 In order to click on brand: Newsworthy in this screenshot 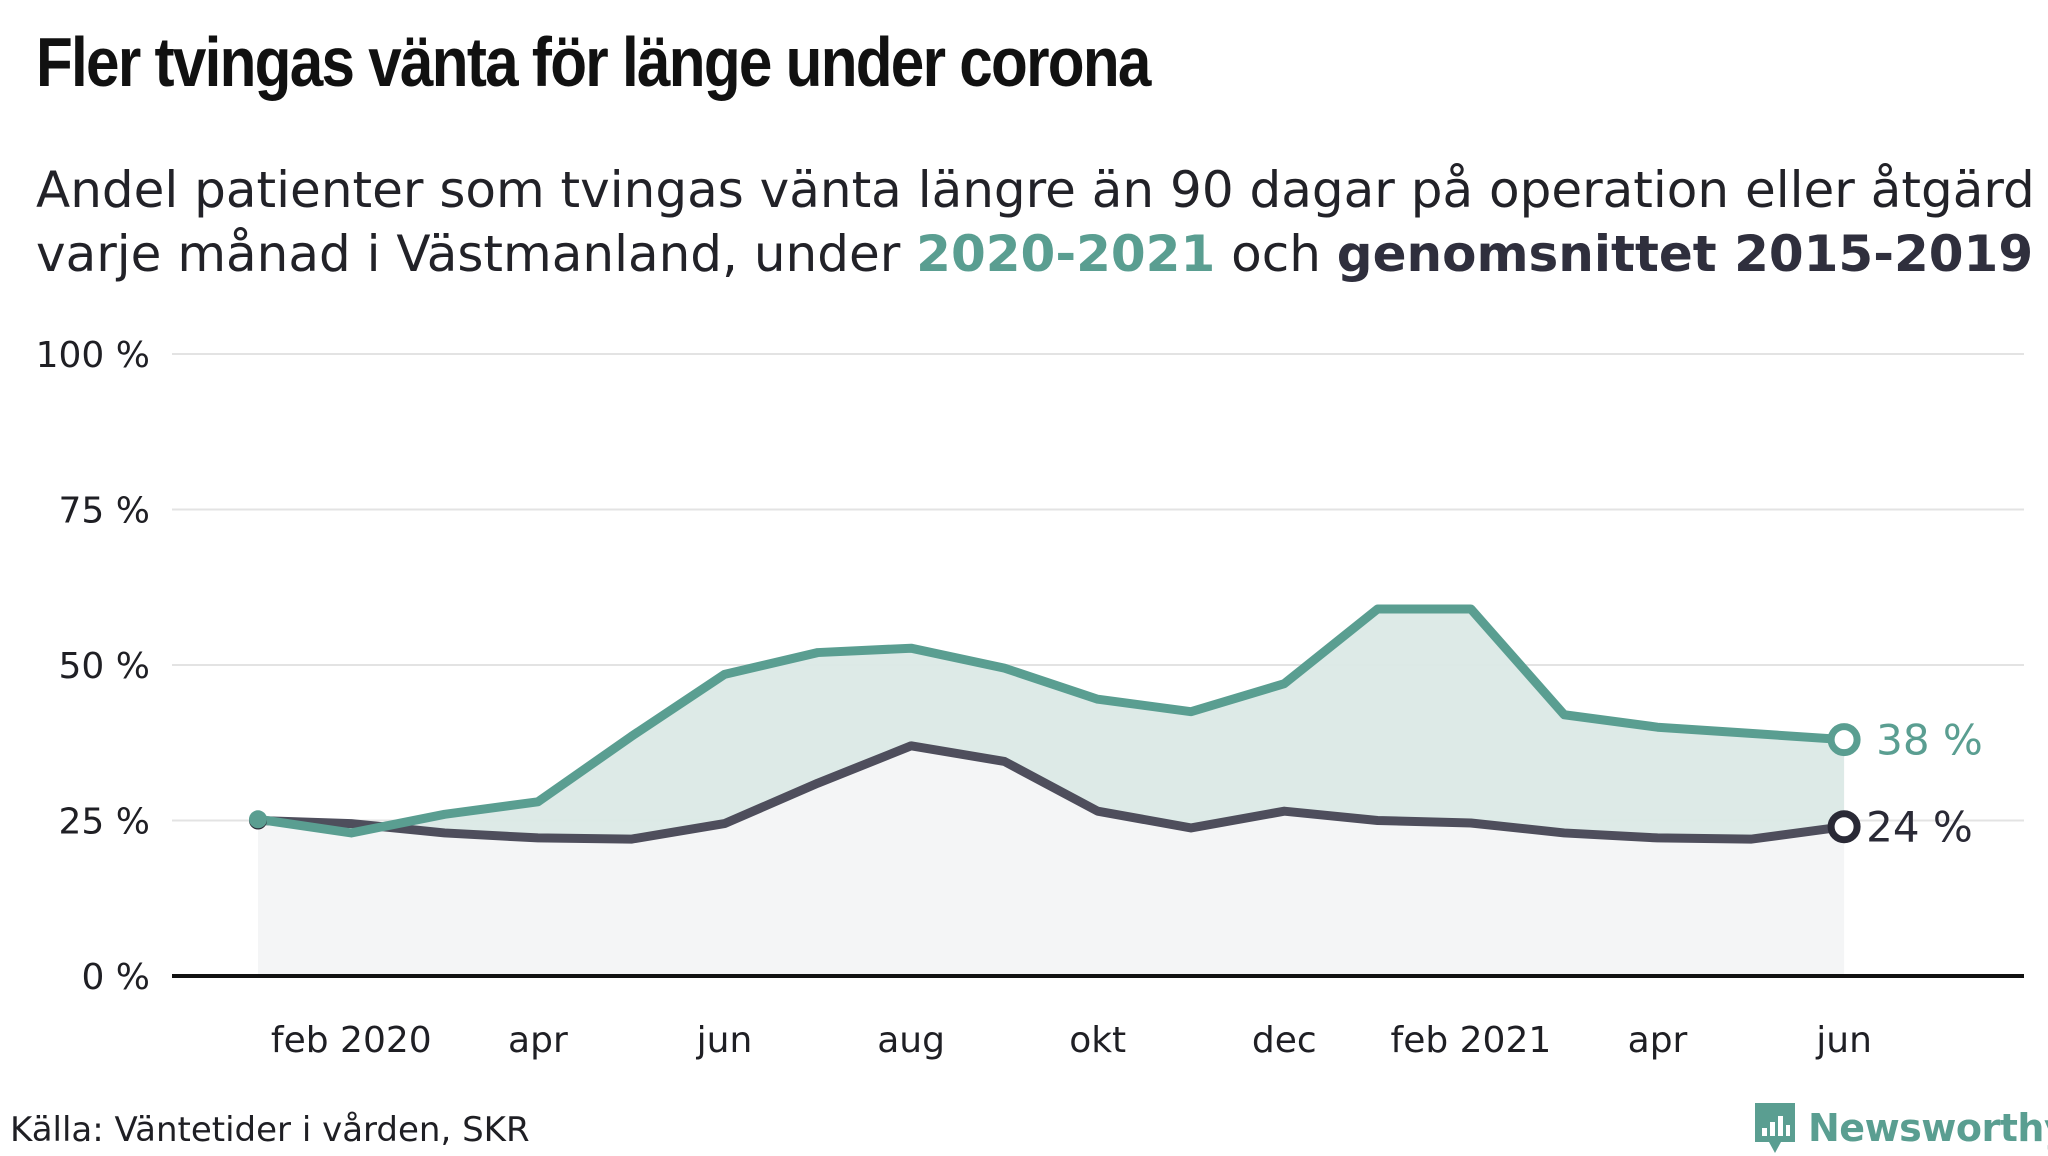, I will do `click(1900, 1128)`.